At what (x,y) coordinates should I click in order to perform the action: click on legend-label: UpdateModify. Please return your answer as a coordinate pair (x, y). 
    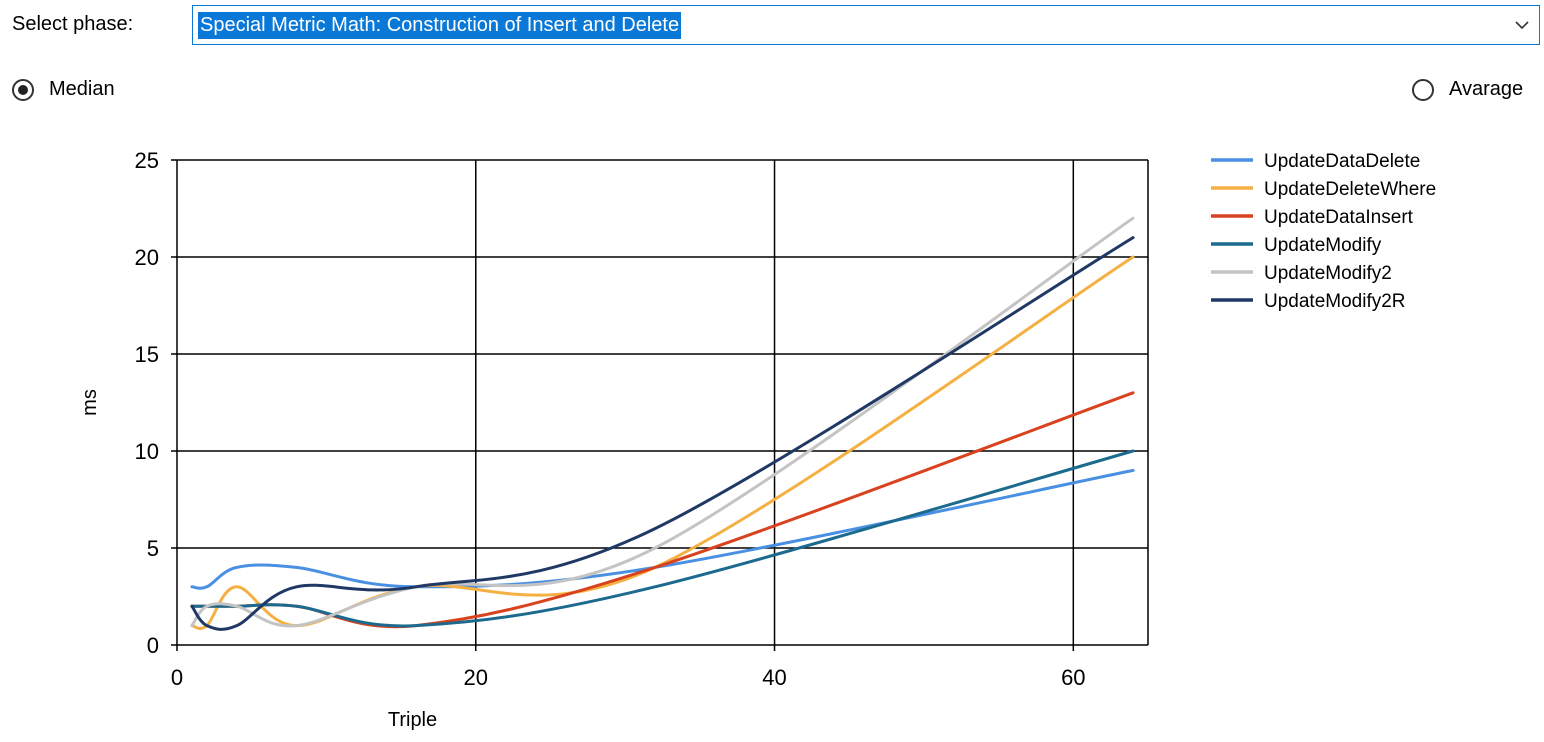
    Looking at the image, I should click on (1323, 245).